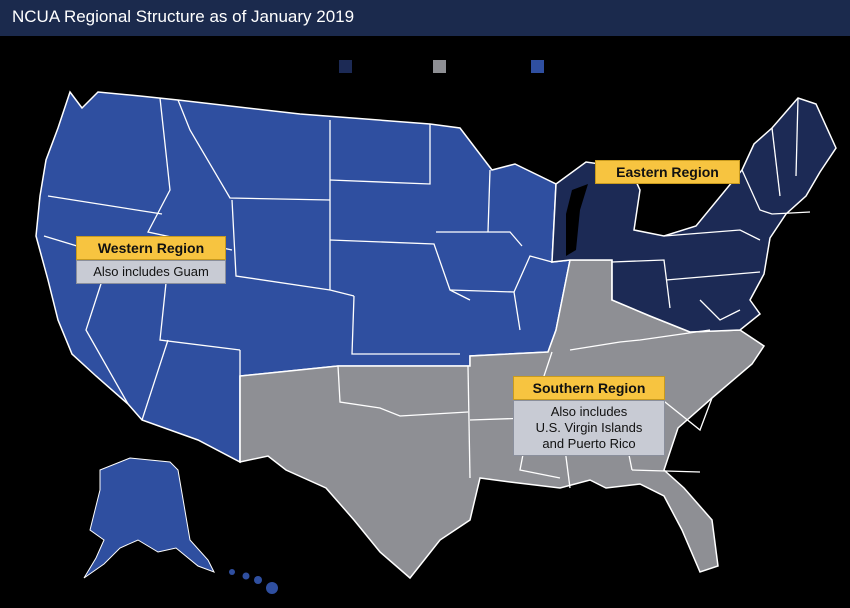  Describe the element at coordinates (149, 518) in the screenshot. I see `alaska` at that location.